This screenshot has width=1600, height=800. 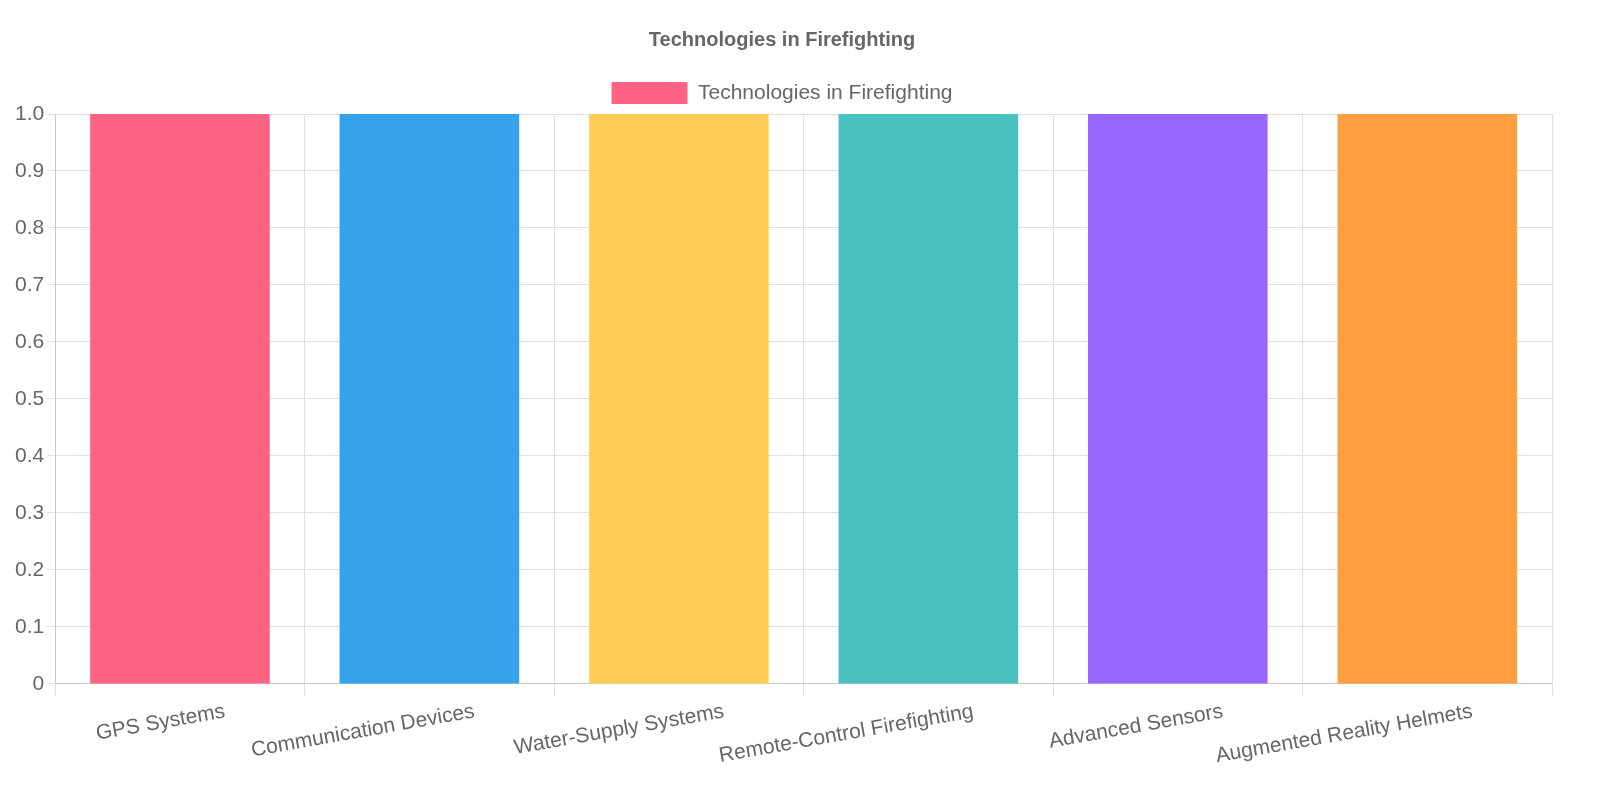 What do you see at coordinates (29, 625) in the screenshot?
I see `y-tick-label: 0.1` at bounding box center [29, 625].